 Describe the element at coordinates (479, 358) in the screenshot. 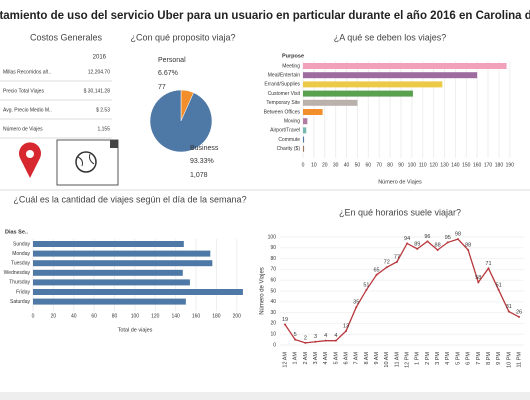

I see `x-tick-label: 7 PM` at that location.